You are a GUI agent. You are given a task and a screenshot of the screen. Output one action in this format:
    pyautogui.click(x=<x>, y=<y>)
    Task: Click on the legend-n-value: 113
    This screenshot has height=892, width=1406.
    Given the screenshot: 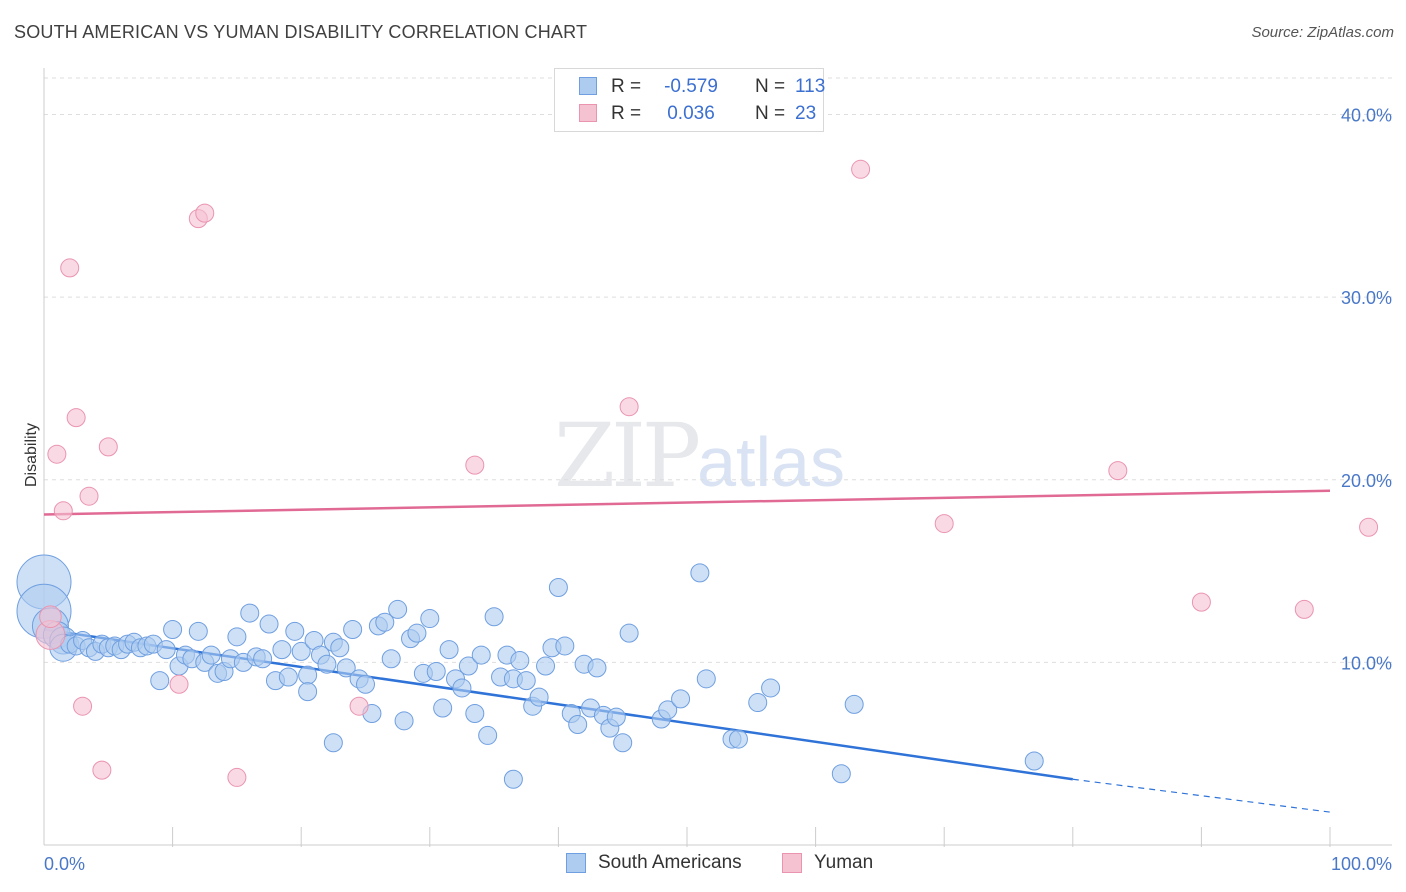 What is the action you would take?
    pyautogui.click(x=810, y=86)
    